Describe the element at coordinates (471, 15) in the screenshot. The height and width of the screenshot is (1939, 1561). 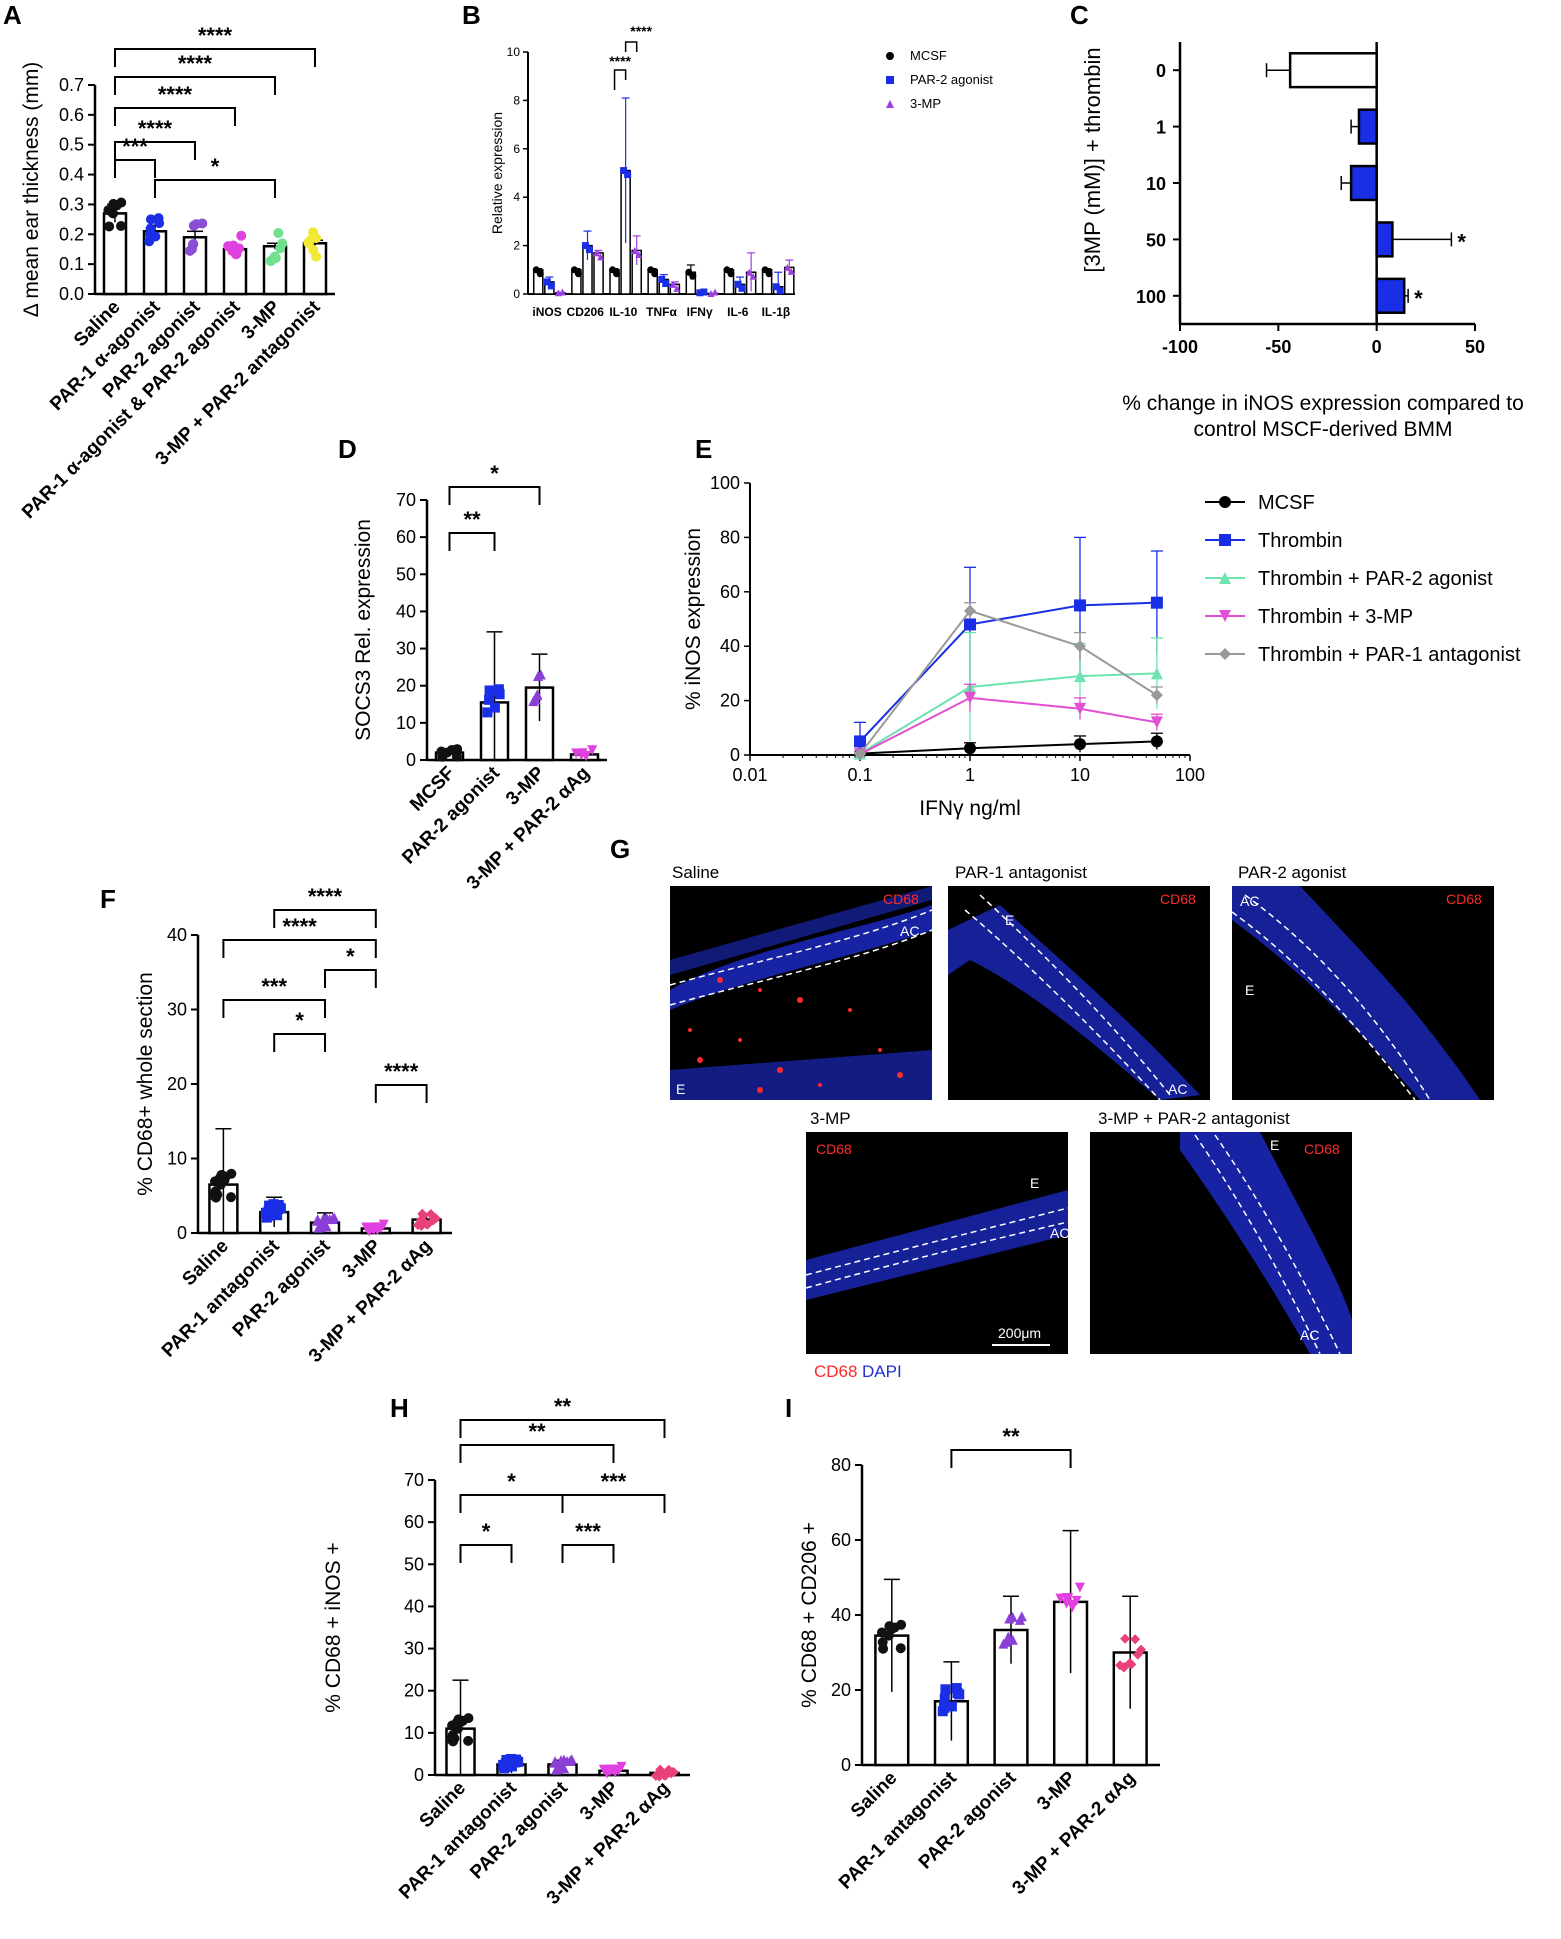
I see `panel-letter-b: B` at that location.